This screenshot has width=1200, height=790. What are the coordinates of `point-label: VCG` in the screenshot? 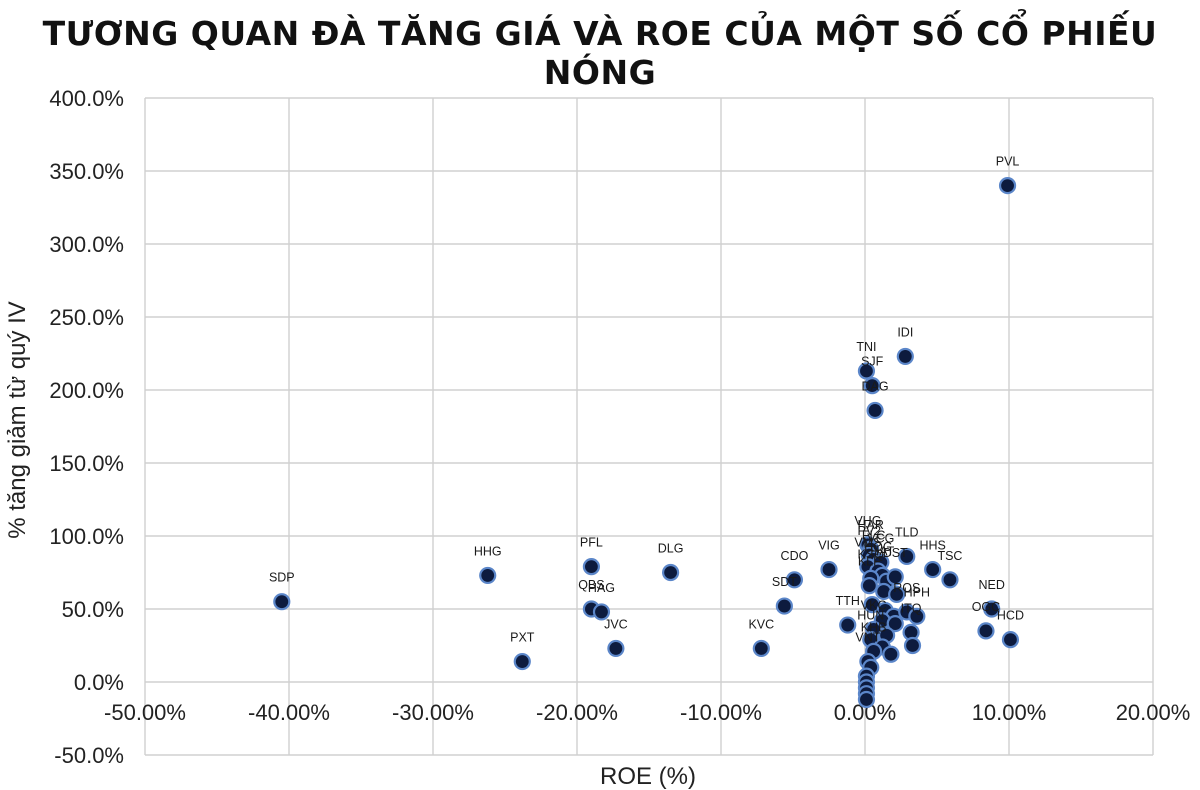 It's located at (880, 538).